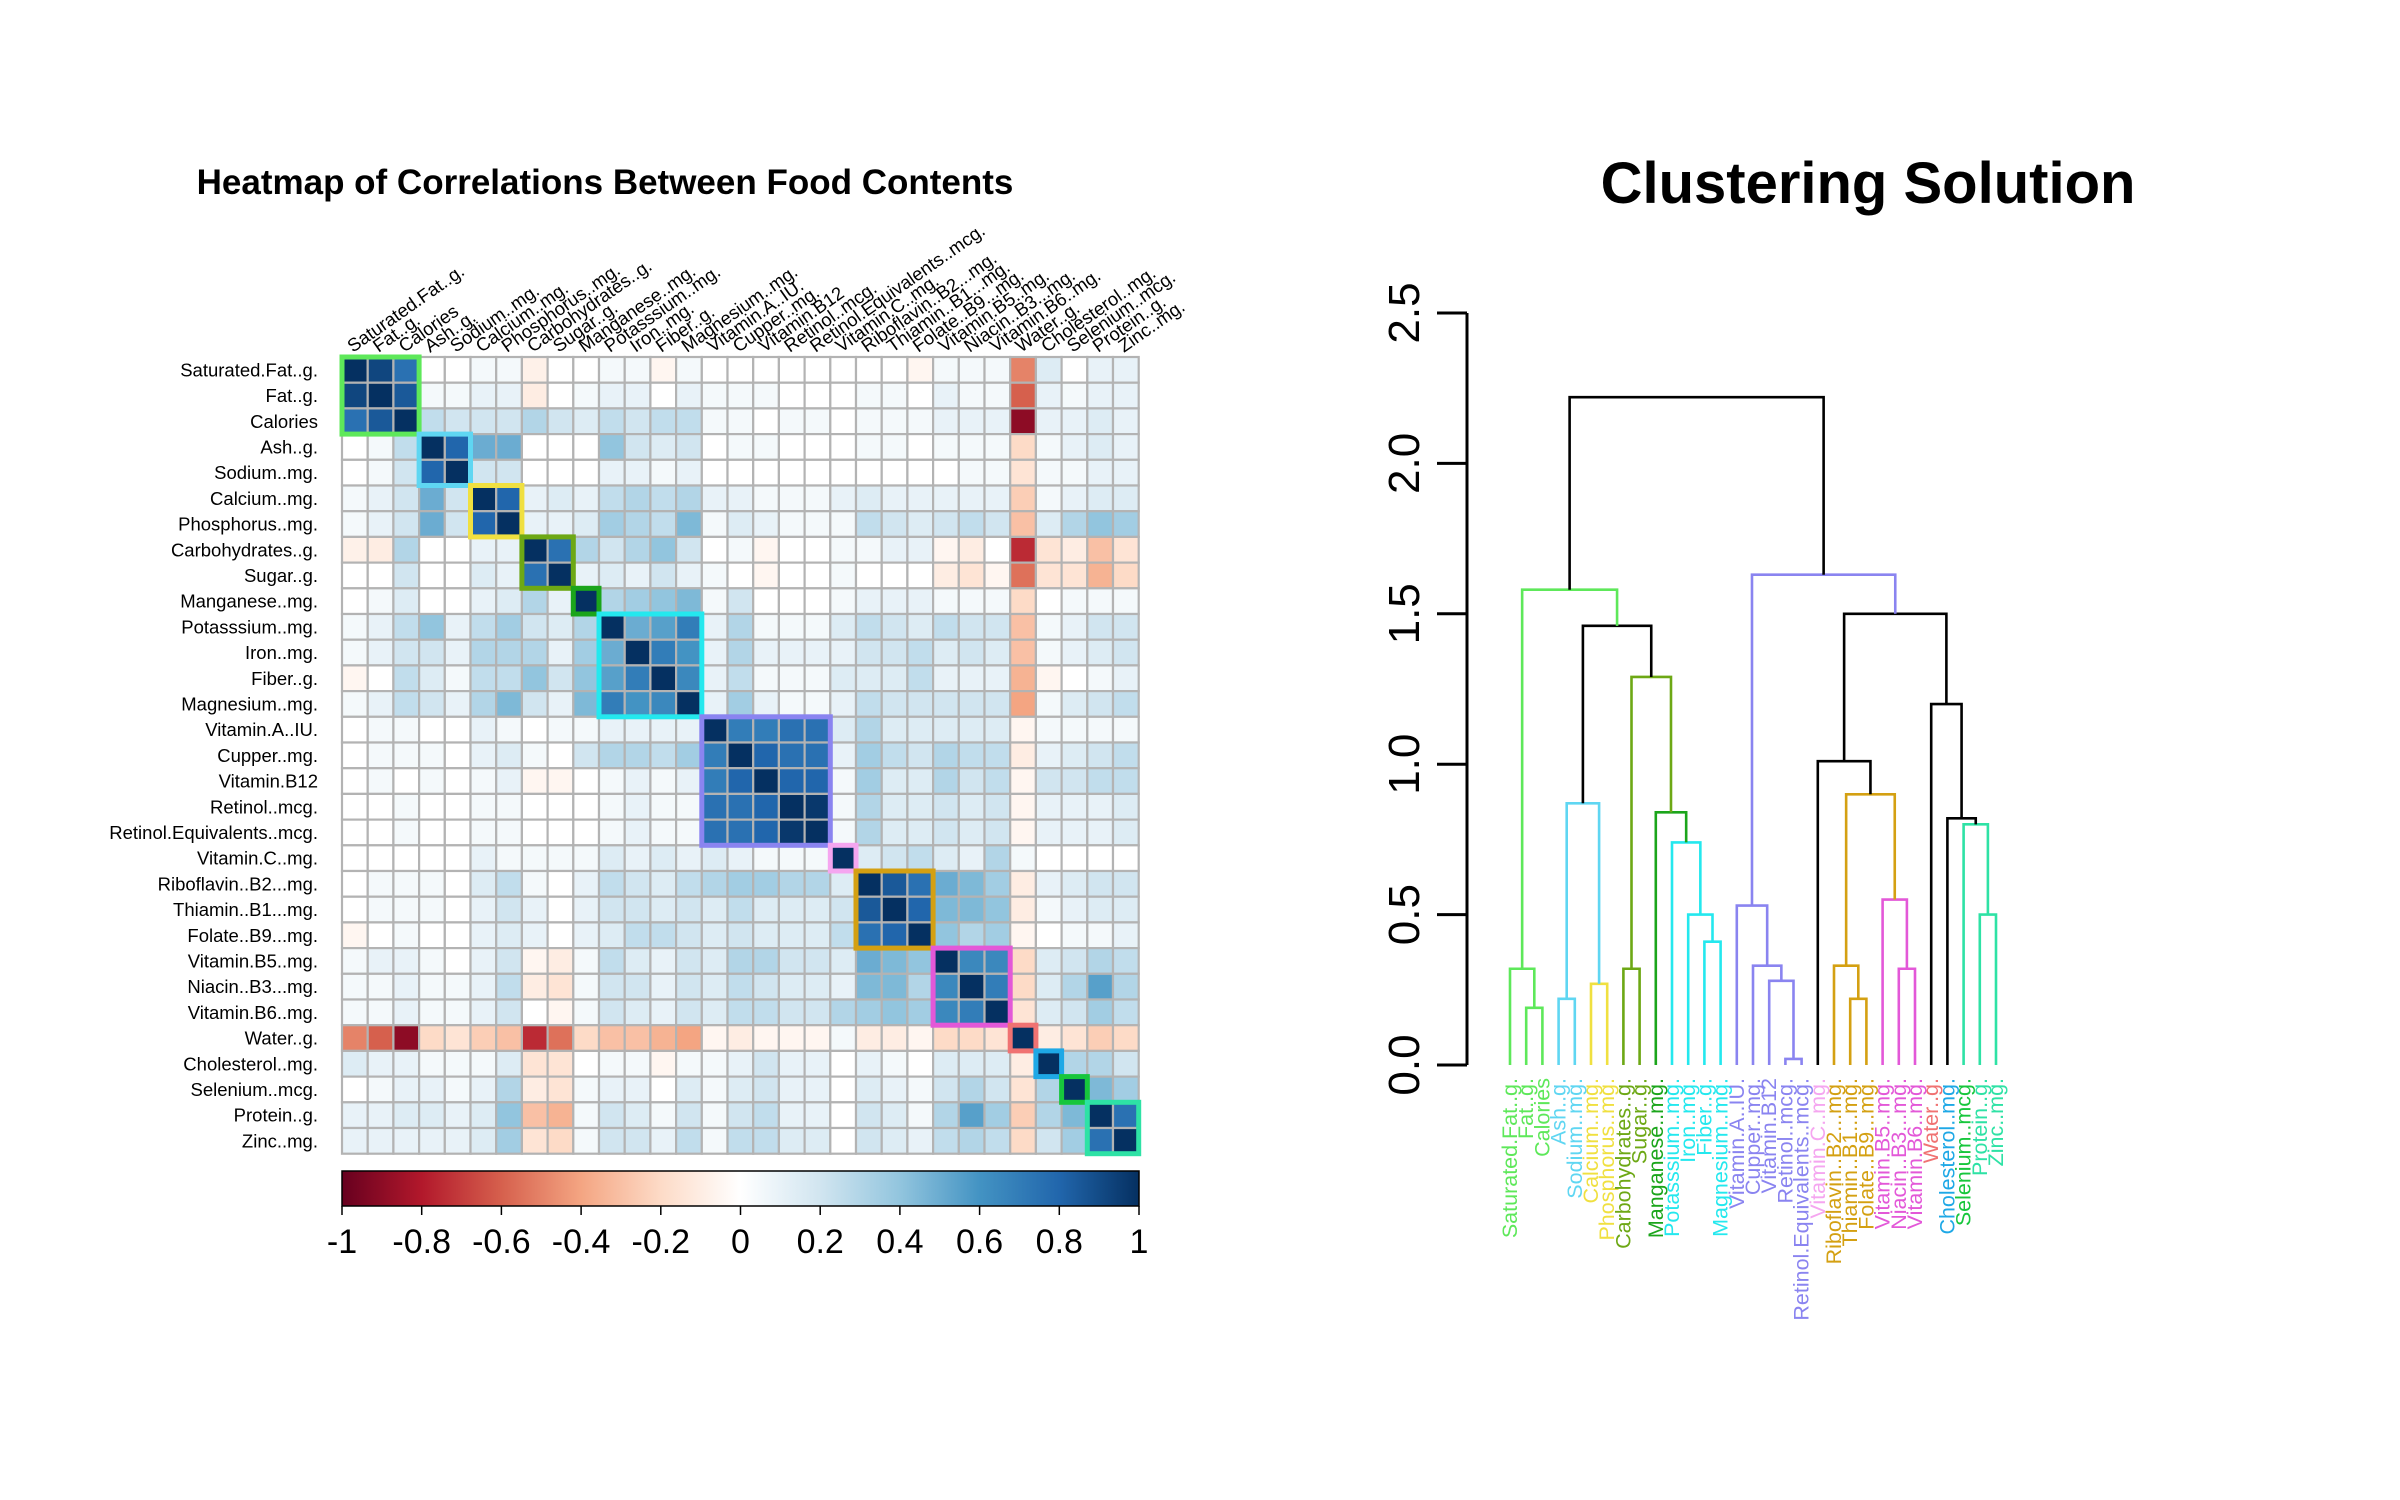  I want to click on dendrogram-leaf-label: Riboflavin..B2...mg., so click(1834, 1171).